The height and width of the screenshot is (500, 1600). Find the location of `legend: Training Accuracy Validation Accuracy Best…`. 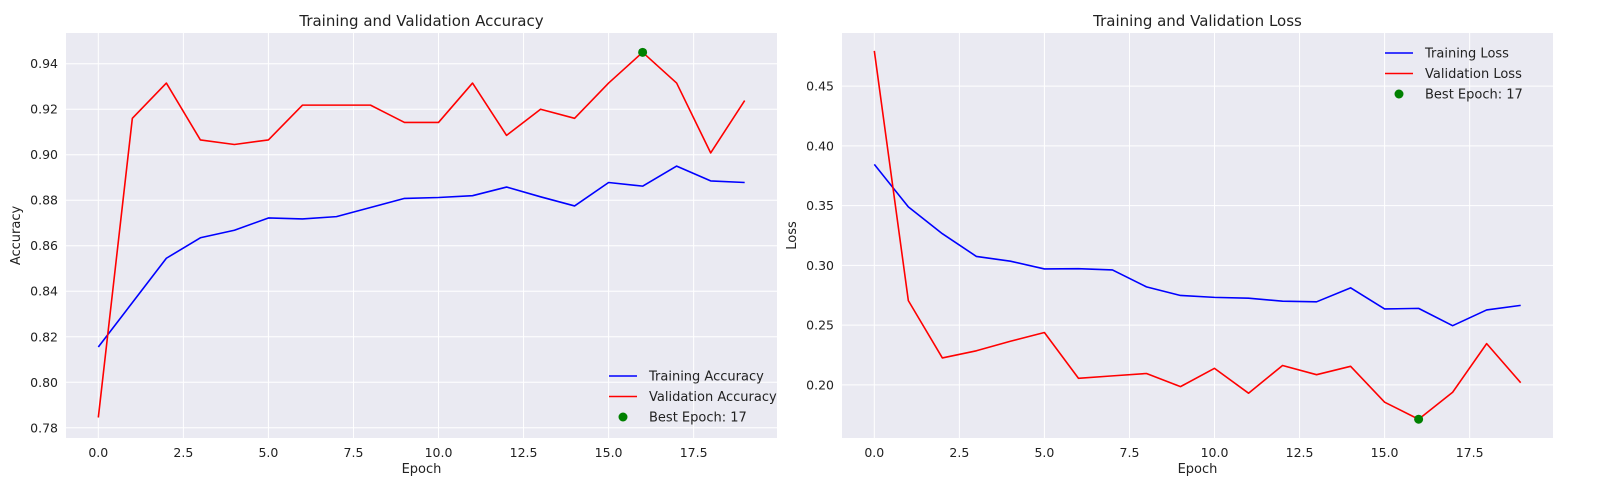

legend: Training Accuracy Validation Accuracy Best… is located at coordinates (693, 398).